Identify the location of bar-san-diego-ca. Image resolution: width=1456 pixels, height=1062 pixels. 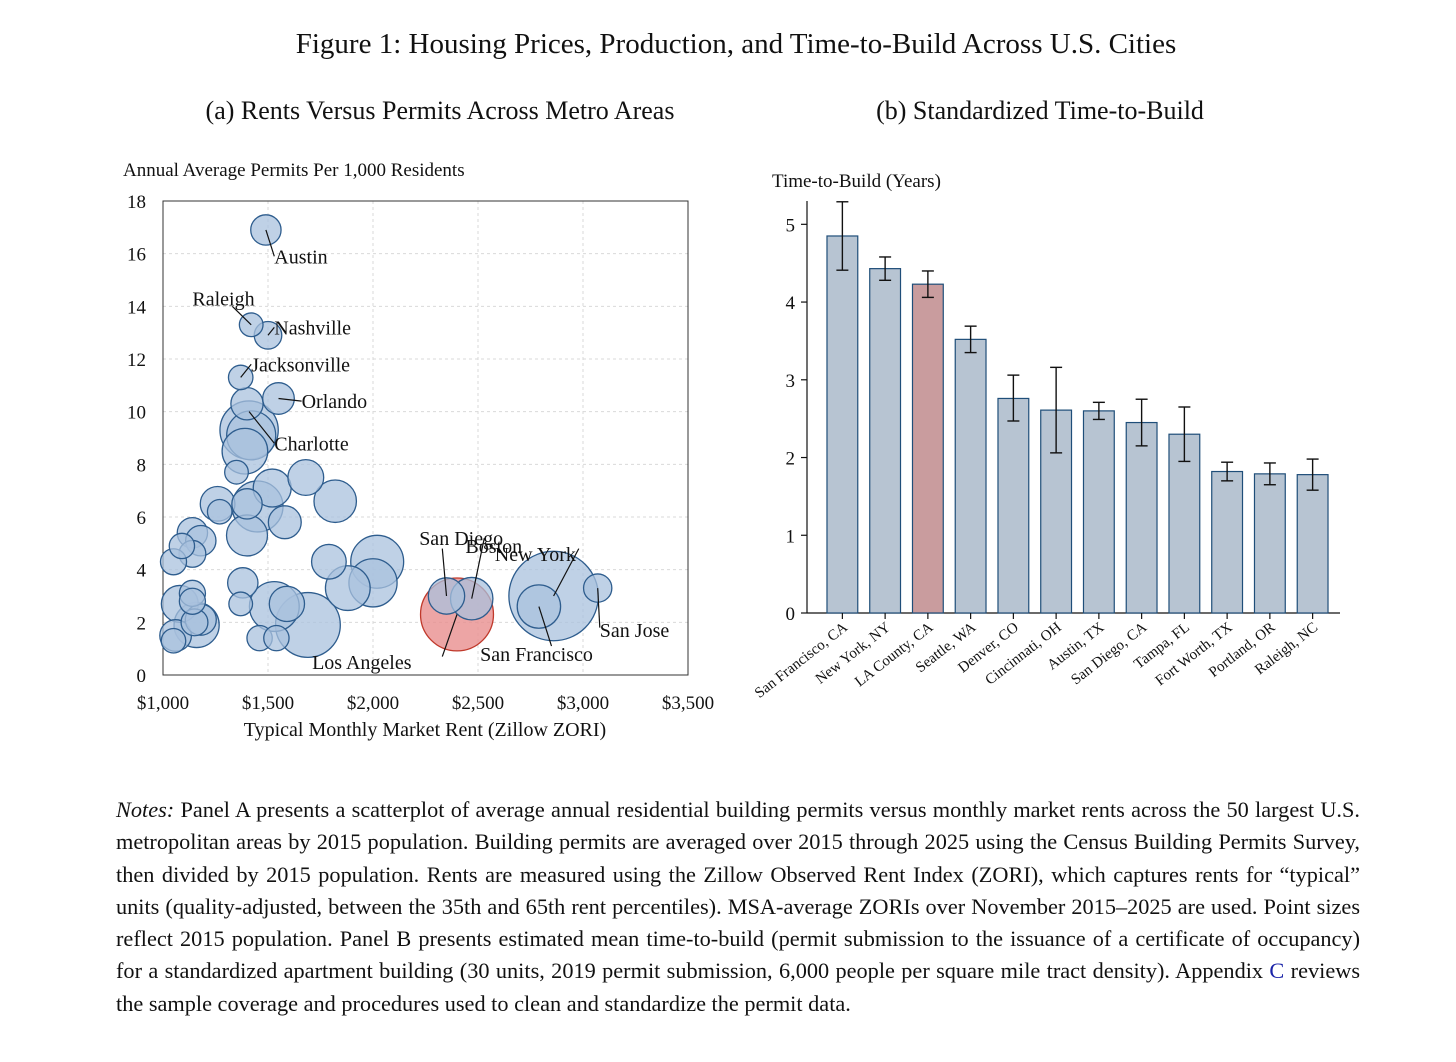
(1141, 517).